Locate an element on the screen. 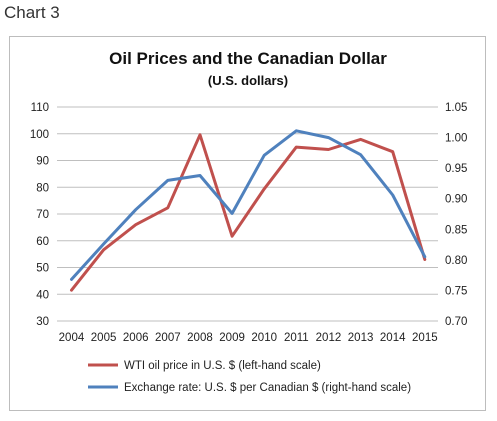 Image resolution: width=497 pixels, height=421 pixels. x-tick-label: 2011 is located at coordinates (296, 338).